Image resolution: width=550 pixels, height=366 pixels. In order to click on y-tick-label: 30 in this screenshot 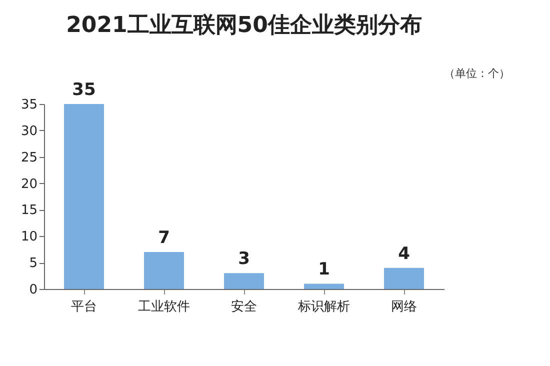, I will do `click(29, 131)`.